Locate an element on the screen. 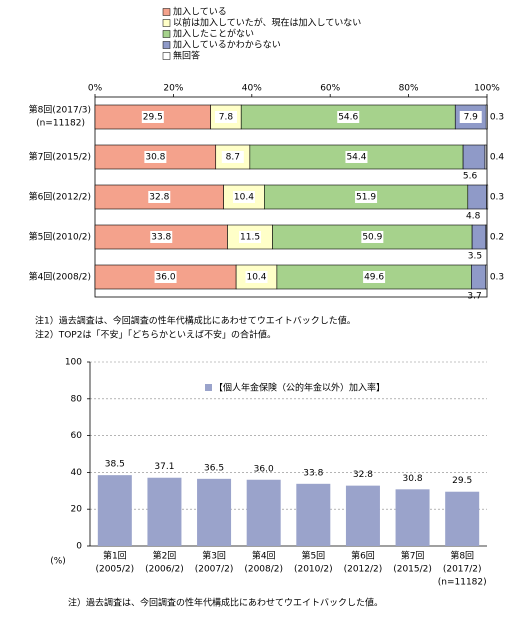  value-label: 54.6 is located at coordinates (348, 118).